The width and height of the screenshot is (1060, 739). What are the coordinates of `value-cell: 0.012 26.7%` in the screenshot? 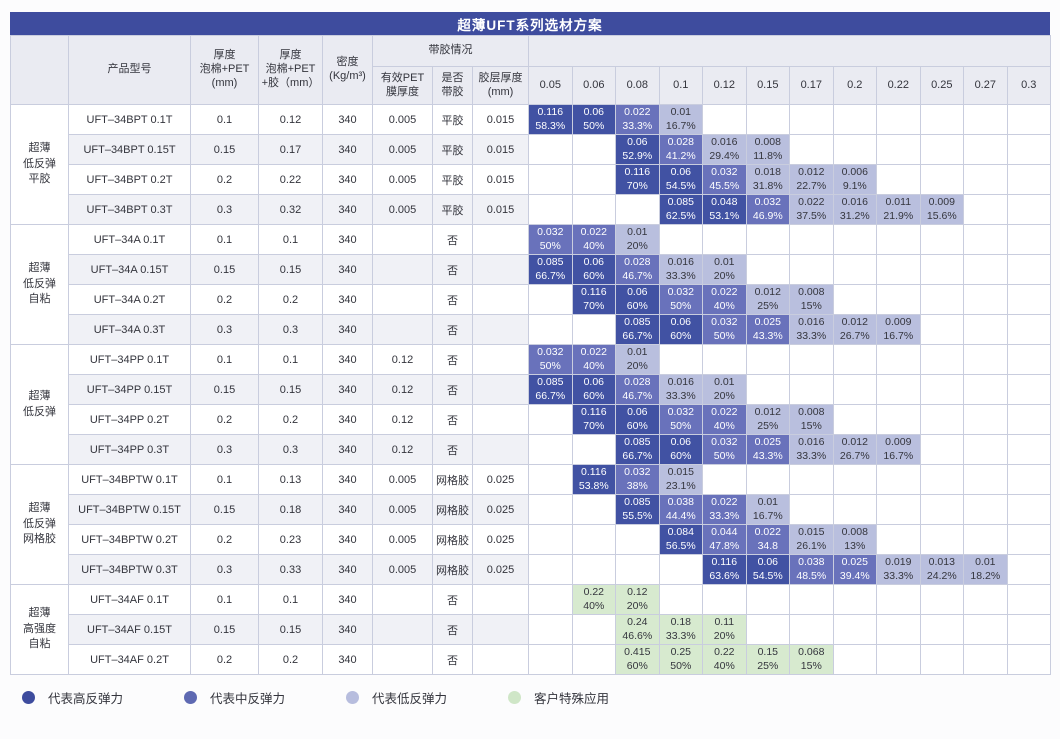 It's located at (855, 449).